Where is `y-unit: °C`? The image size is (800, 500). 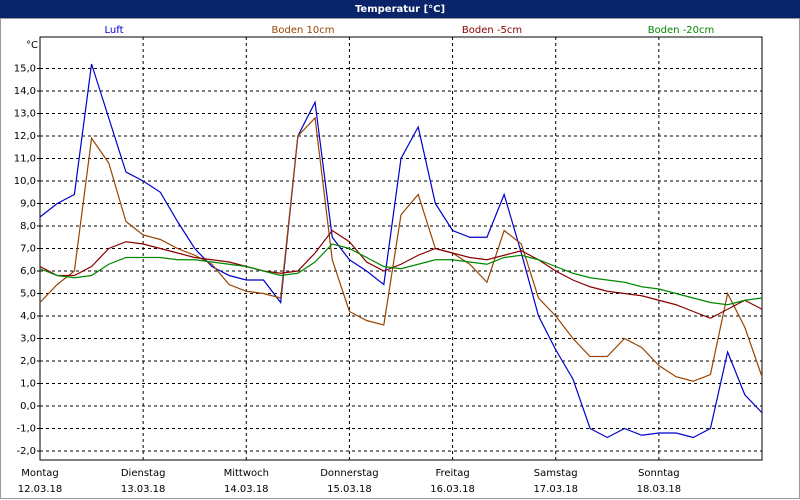 y-unit: °C is located at coordinates (32, 45).